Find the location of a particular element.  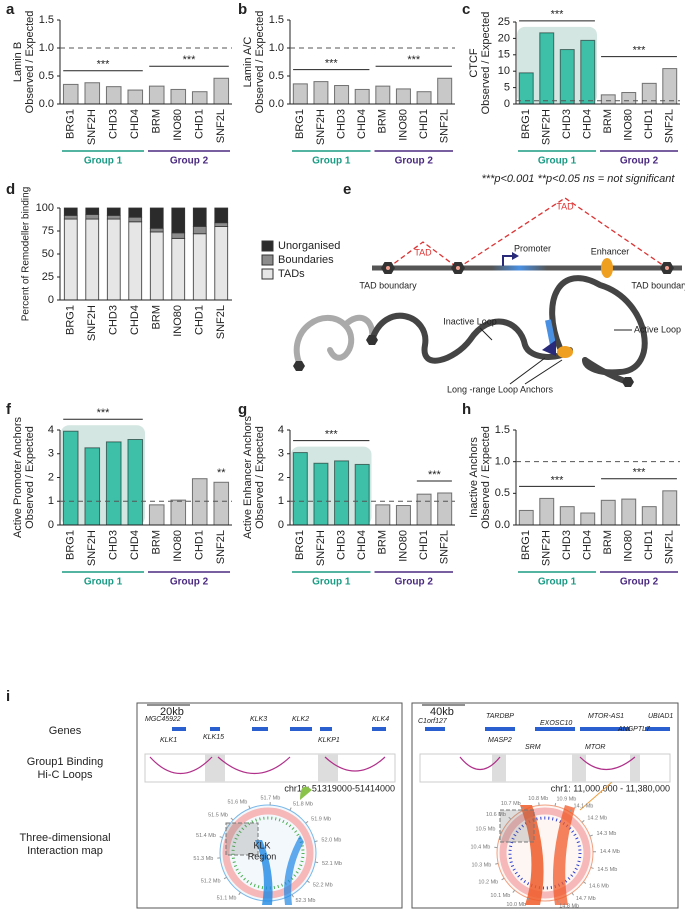

panel-letter: i is located at coordinates (8, 696).